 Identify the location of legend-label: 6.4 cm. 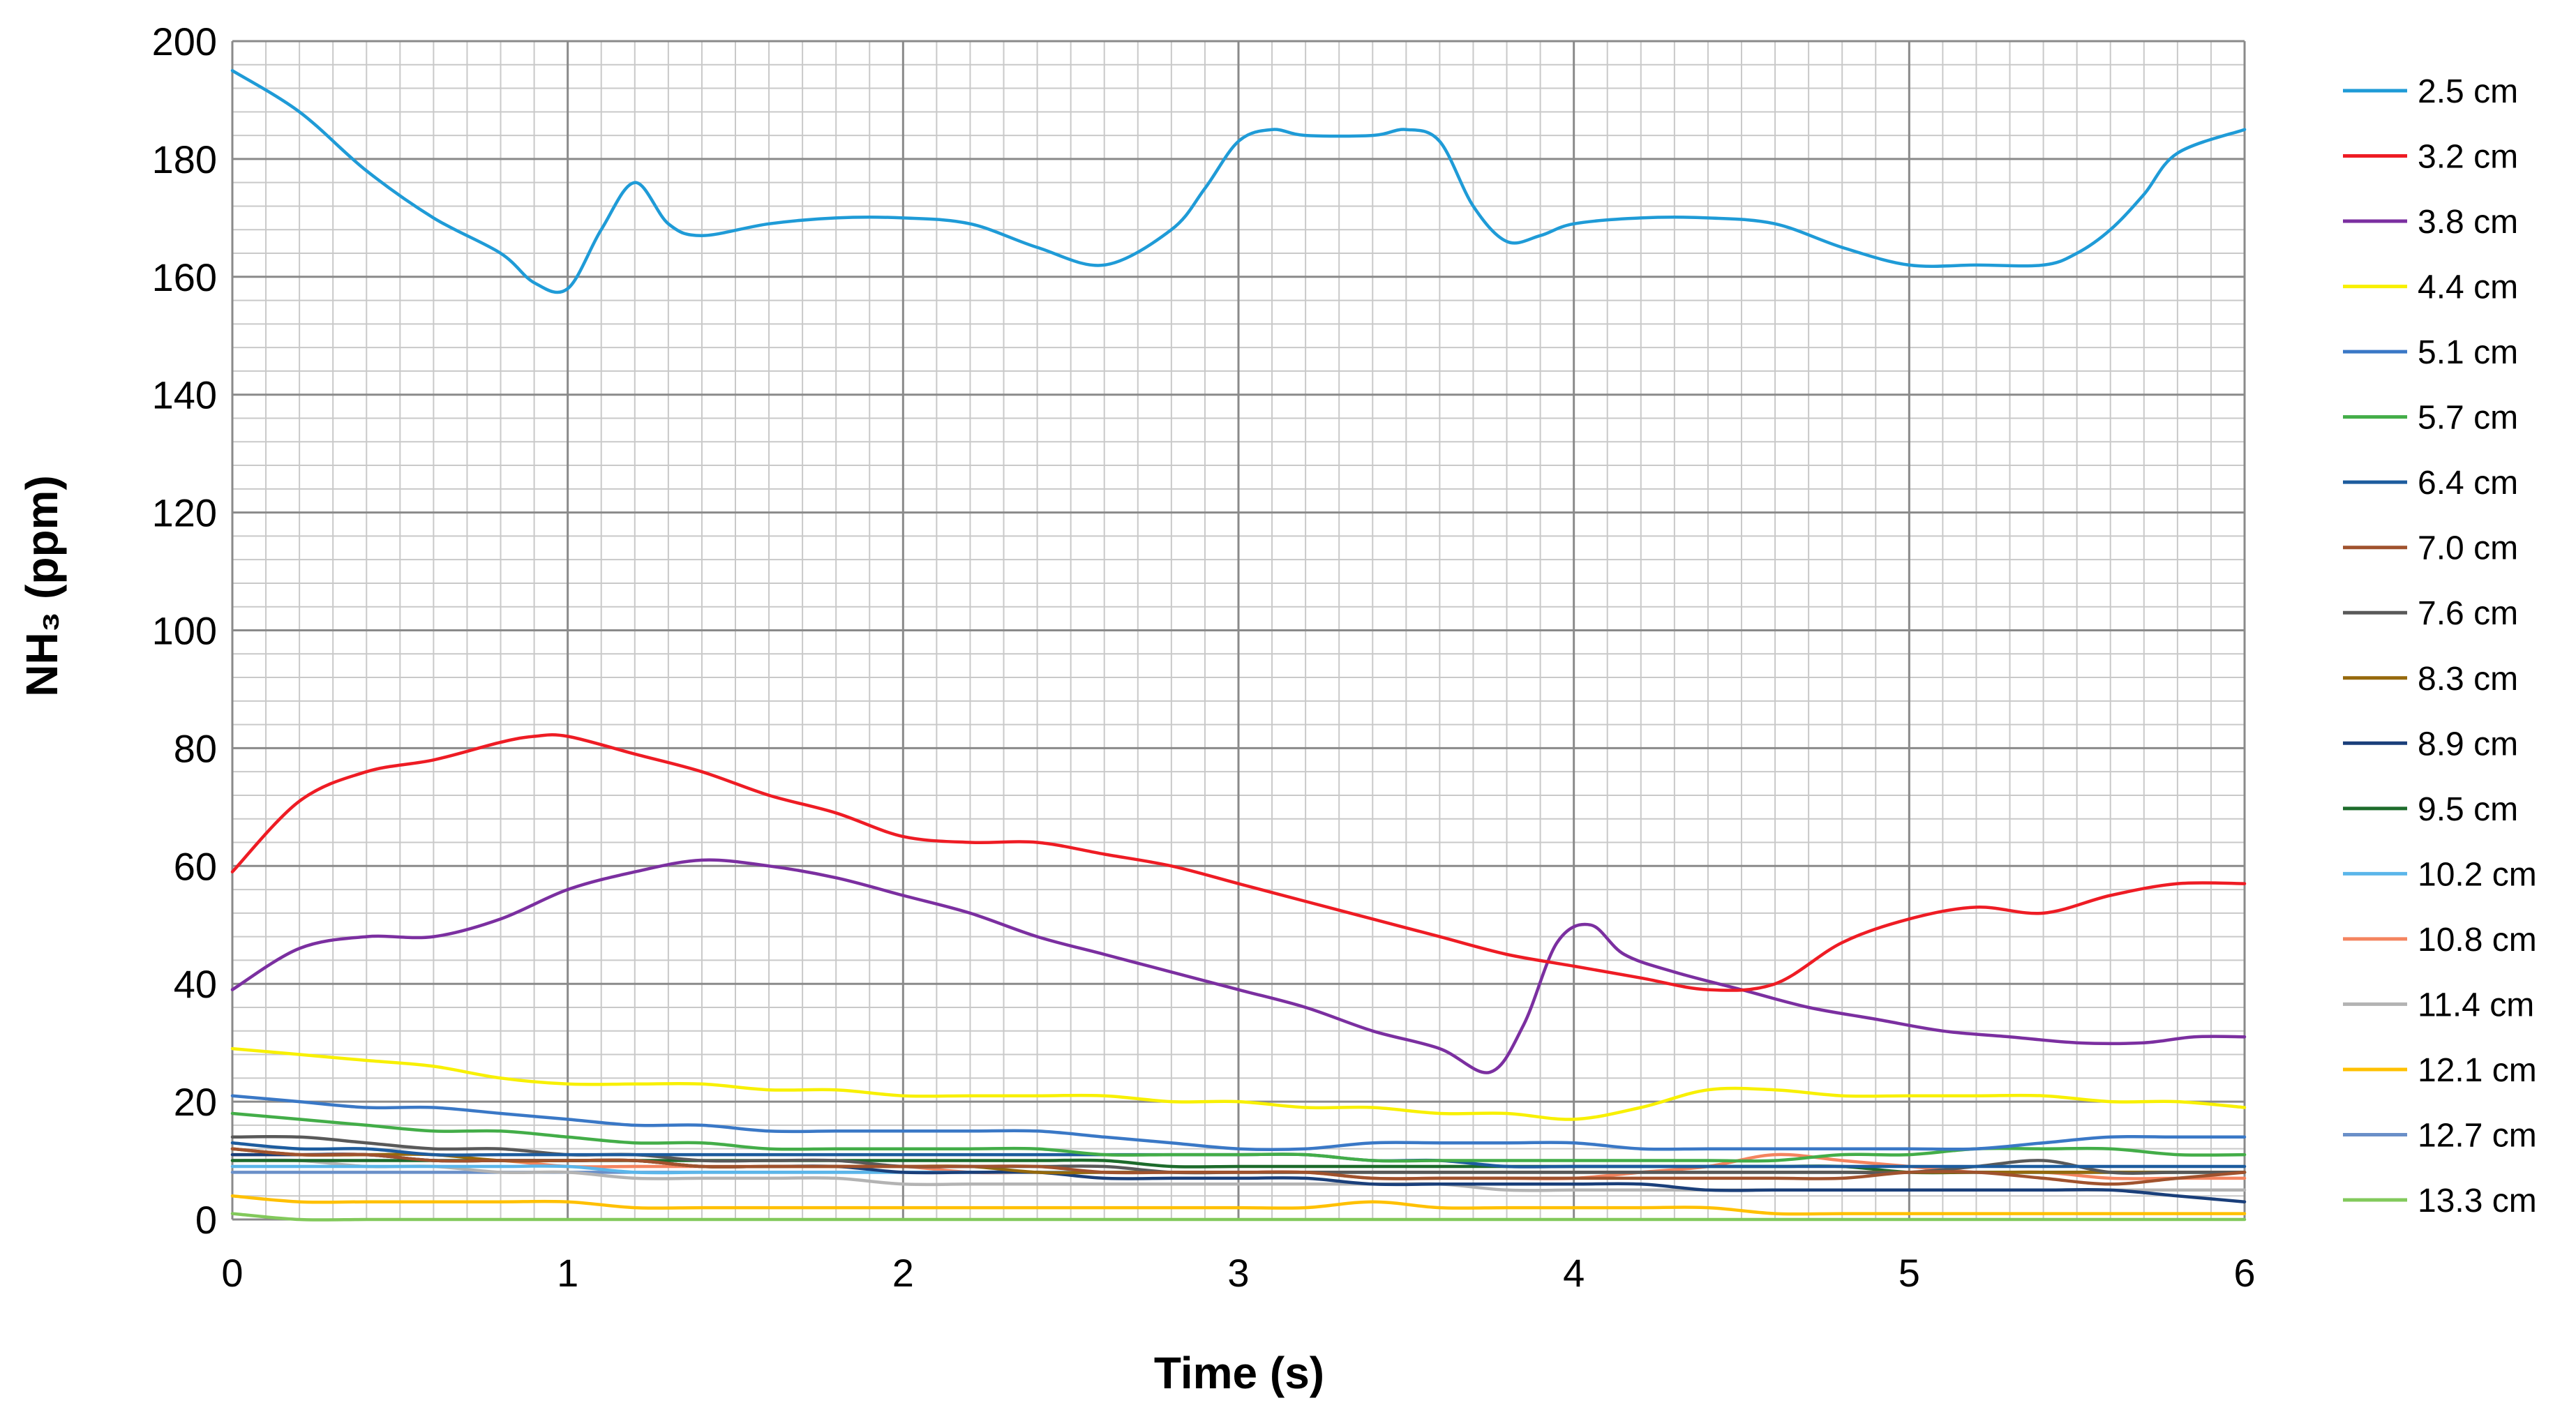
(2468, 483).